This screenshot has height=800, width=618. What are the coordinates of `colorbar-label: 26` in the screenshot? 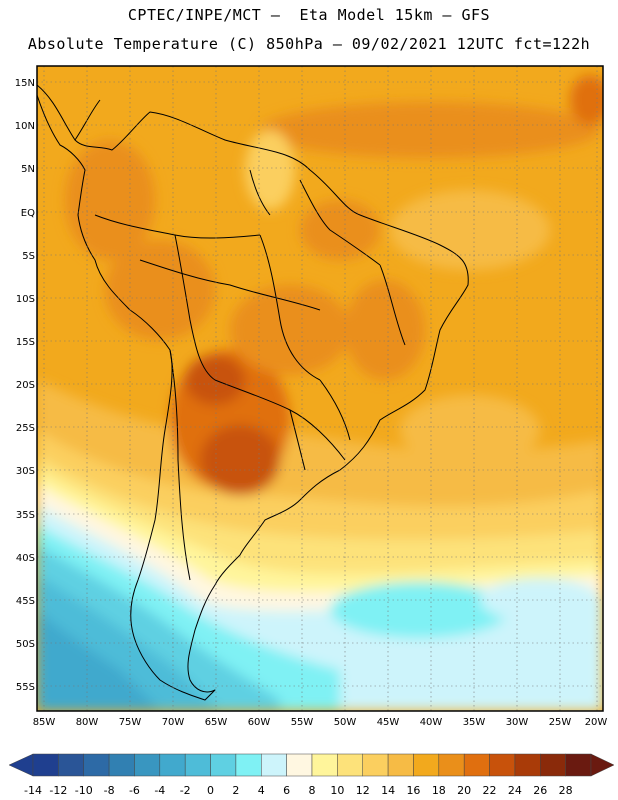 It's located at (540, 790).